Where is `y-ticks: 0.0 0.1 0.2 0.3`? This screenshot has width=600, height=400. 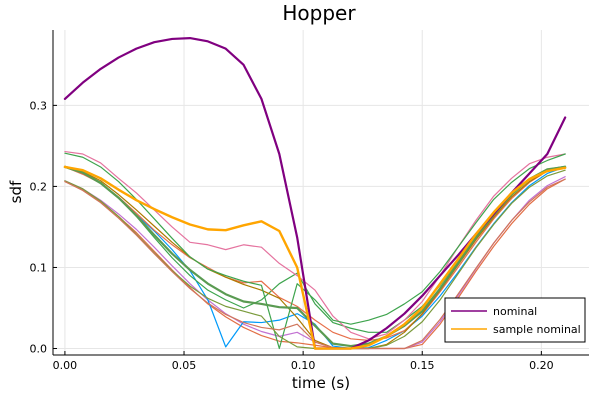
y-ticks: 0.0 0.1 0.2 0.3 is located at coordinates (43, 227).